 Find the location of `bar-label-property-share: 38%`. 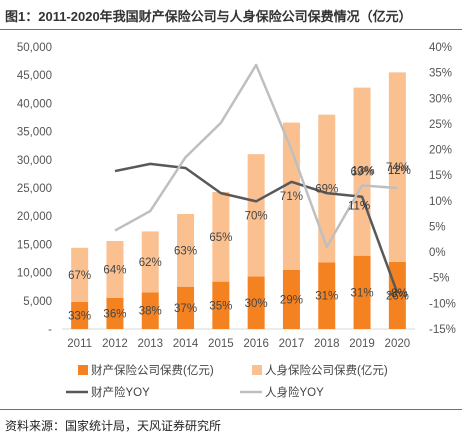

bar-label-property-share: 38% is located at coordinates (150, 312).